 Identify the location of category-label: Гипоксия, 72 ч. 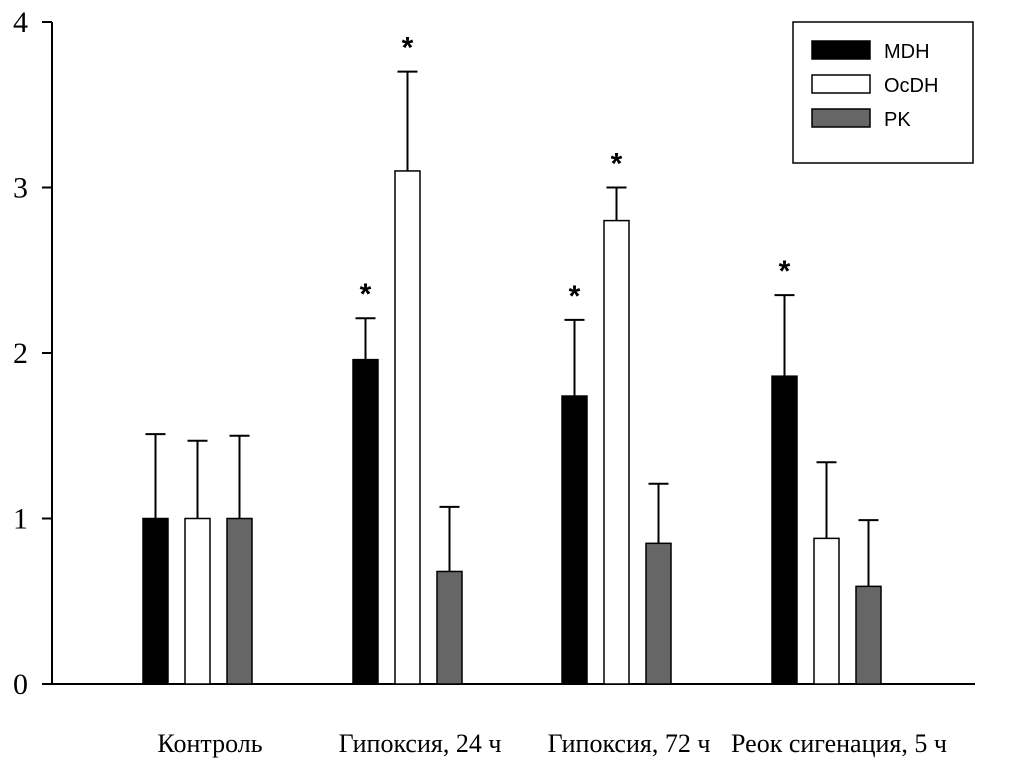
(629, 743).